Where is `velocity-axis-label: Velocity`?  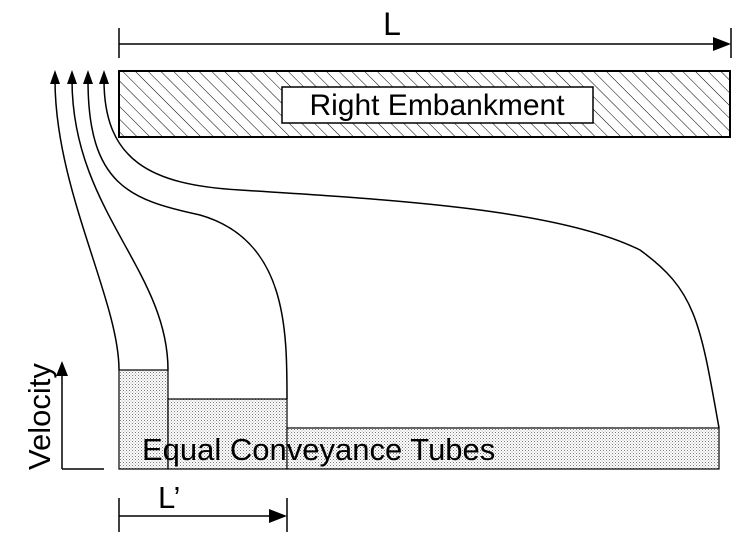
velocity-axis-label: Velocity is located at coordinates (39, 416).